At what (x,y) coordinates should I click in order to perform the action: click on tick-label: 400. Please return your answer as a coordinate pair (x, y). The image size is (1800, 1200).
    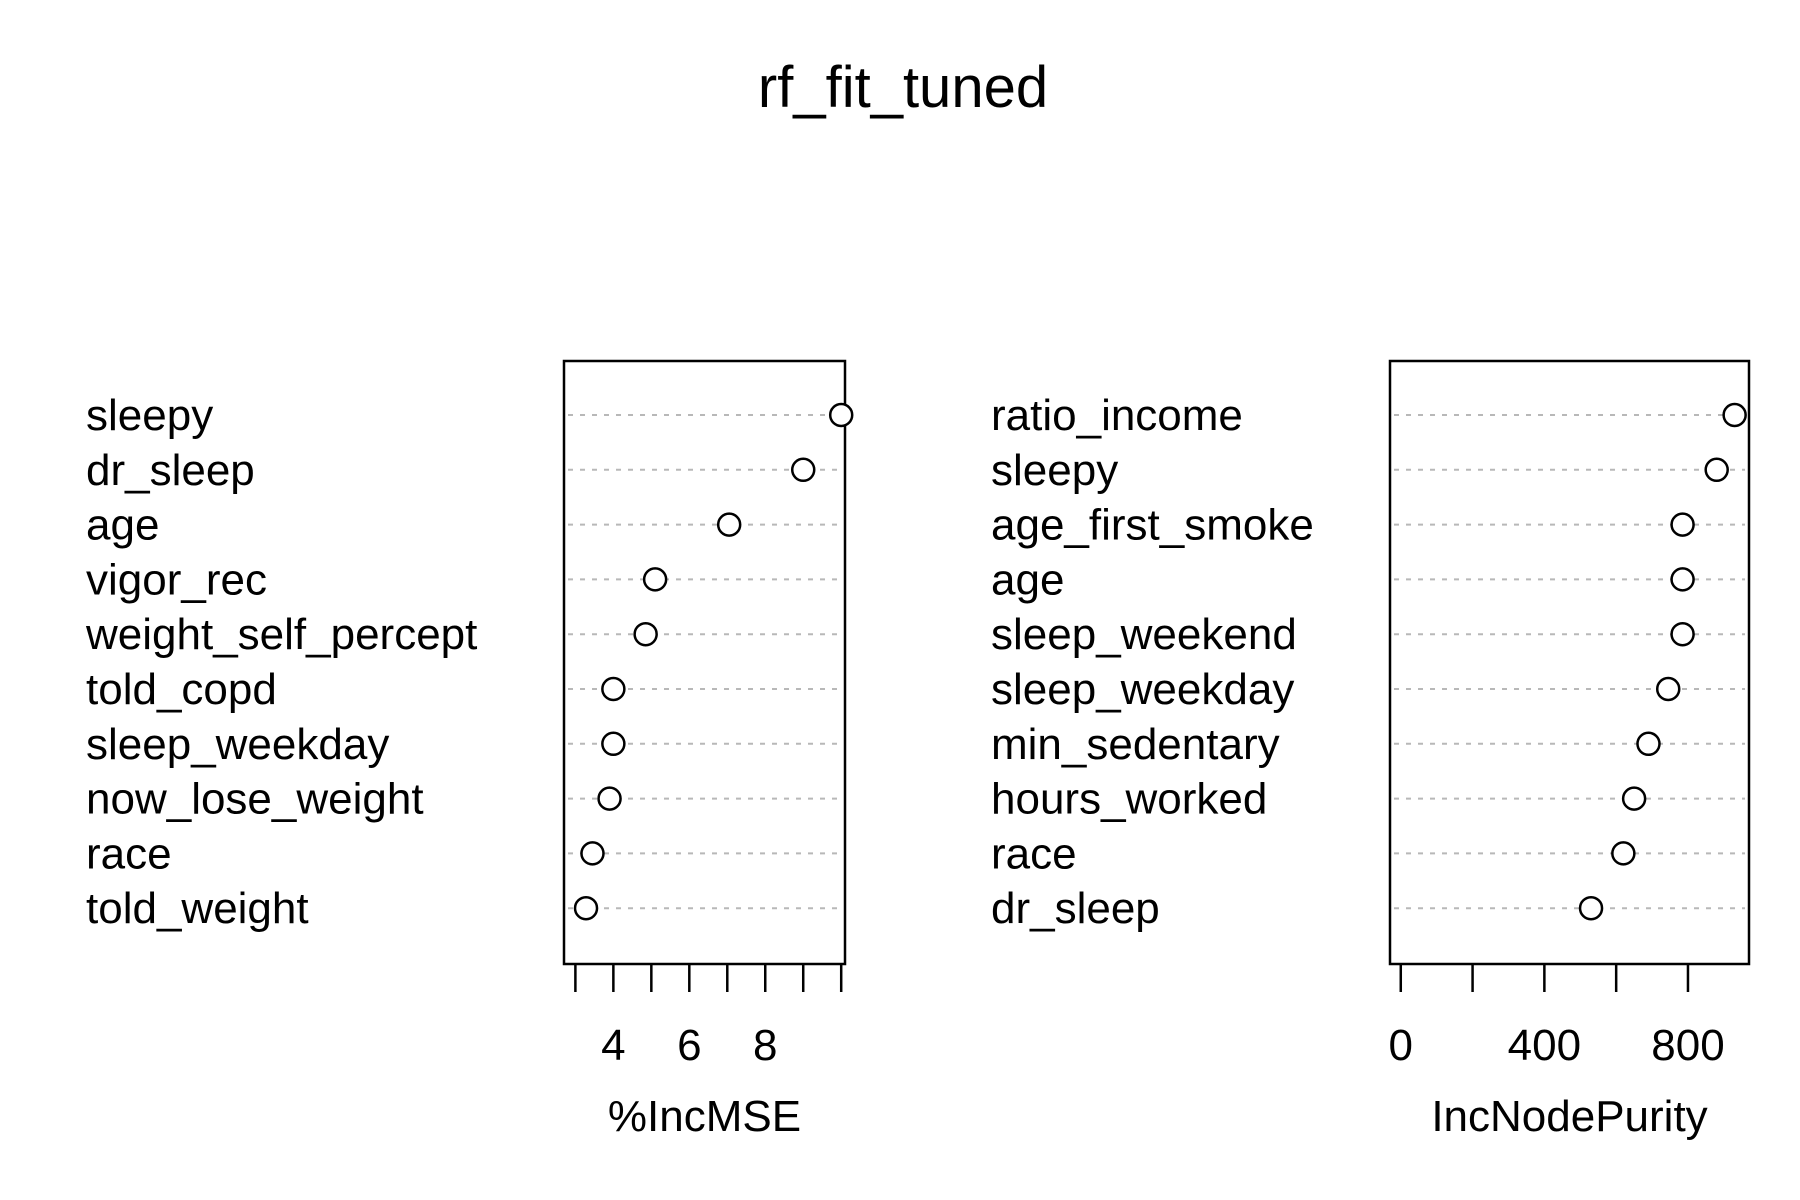
    Looking at the image, I should click on (1544, 1045).